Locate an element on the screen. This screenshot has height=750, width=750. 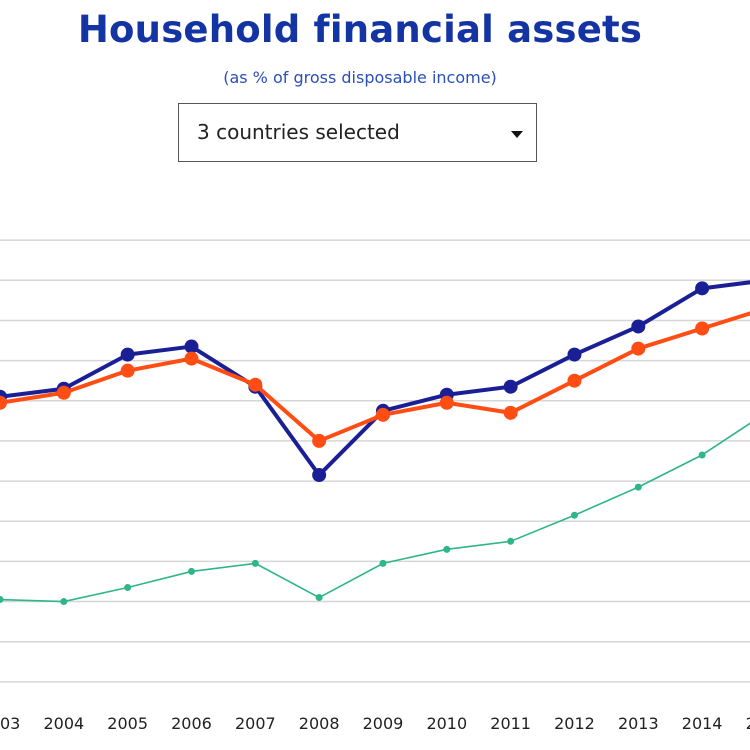
country-selector-dropdown: 3 countries selected is located at coordinates (357, 132).